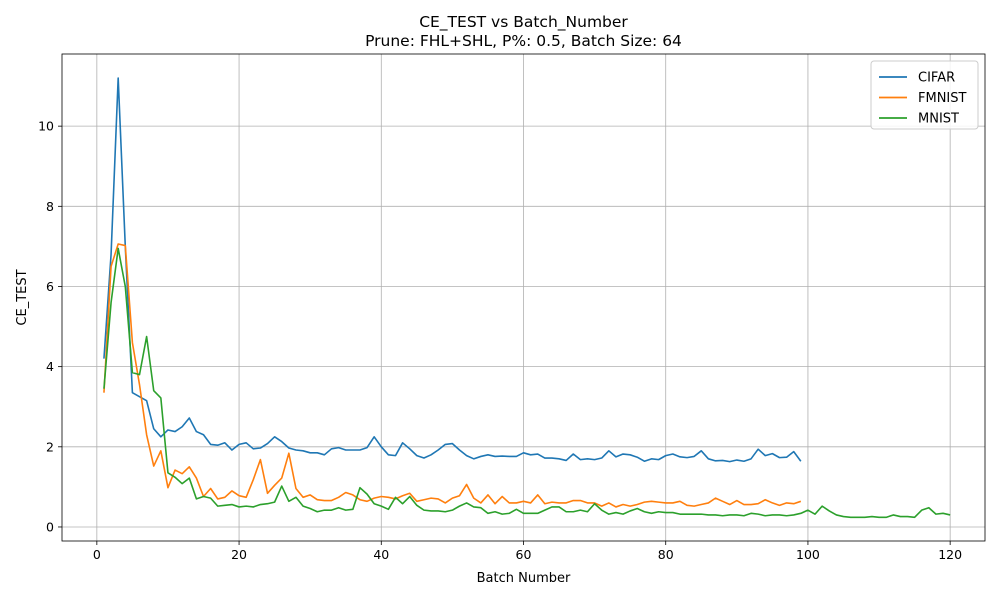 This screenshot has height=600, width=1000. I want to click on y-tick-label: 8, so click(50, 206).